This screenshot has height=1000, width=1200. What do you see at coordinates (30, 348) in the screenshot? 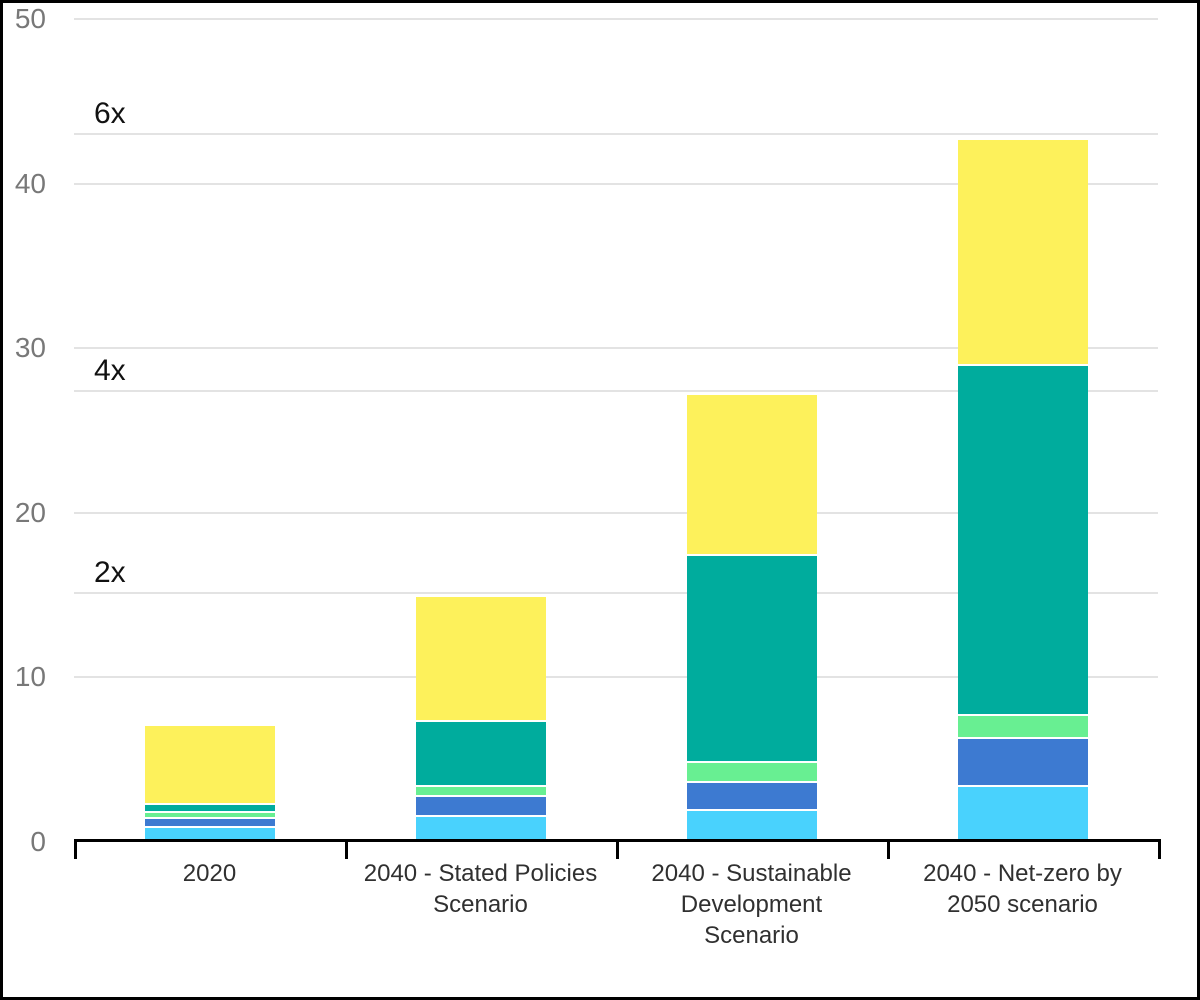
I see `y-axis-tick-label: 30` at bounding box center [30, 348].